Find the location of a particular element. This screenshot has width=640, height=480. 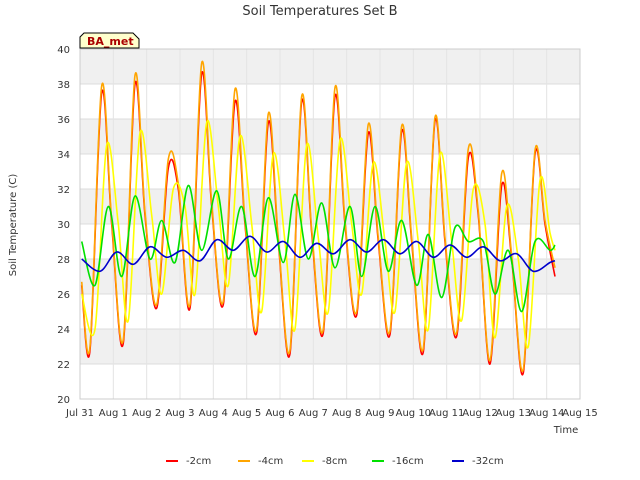

y-tick-label: 36 is located at coordinates (63, 120).